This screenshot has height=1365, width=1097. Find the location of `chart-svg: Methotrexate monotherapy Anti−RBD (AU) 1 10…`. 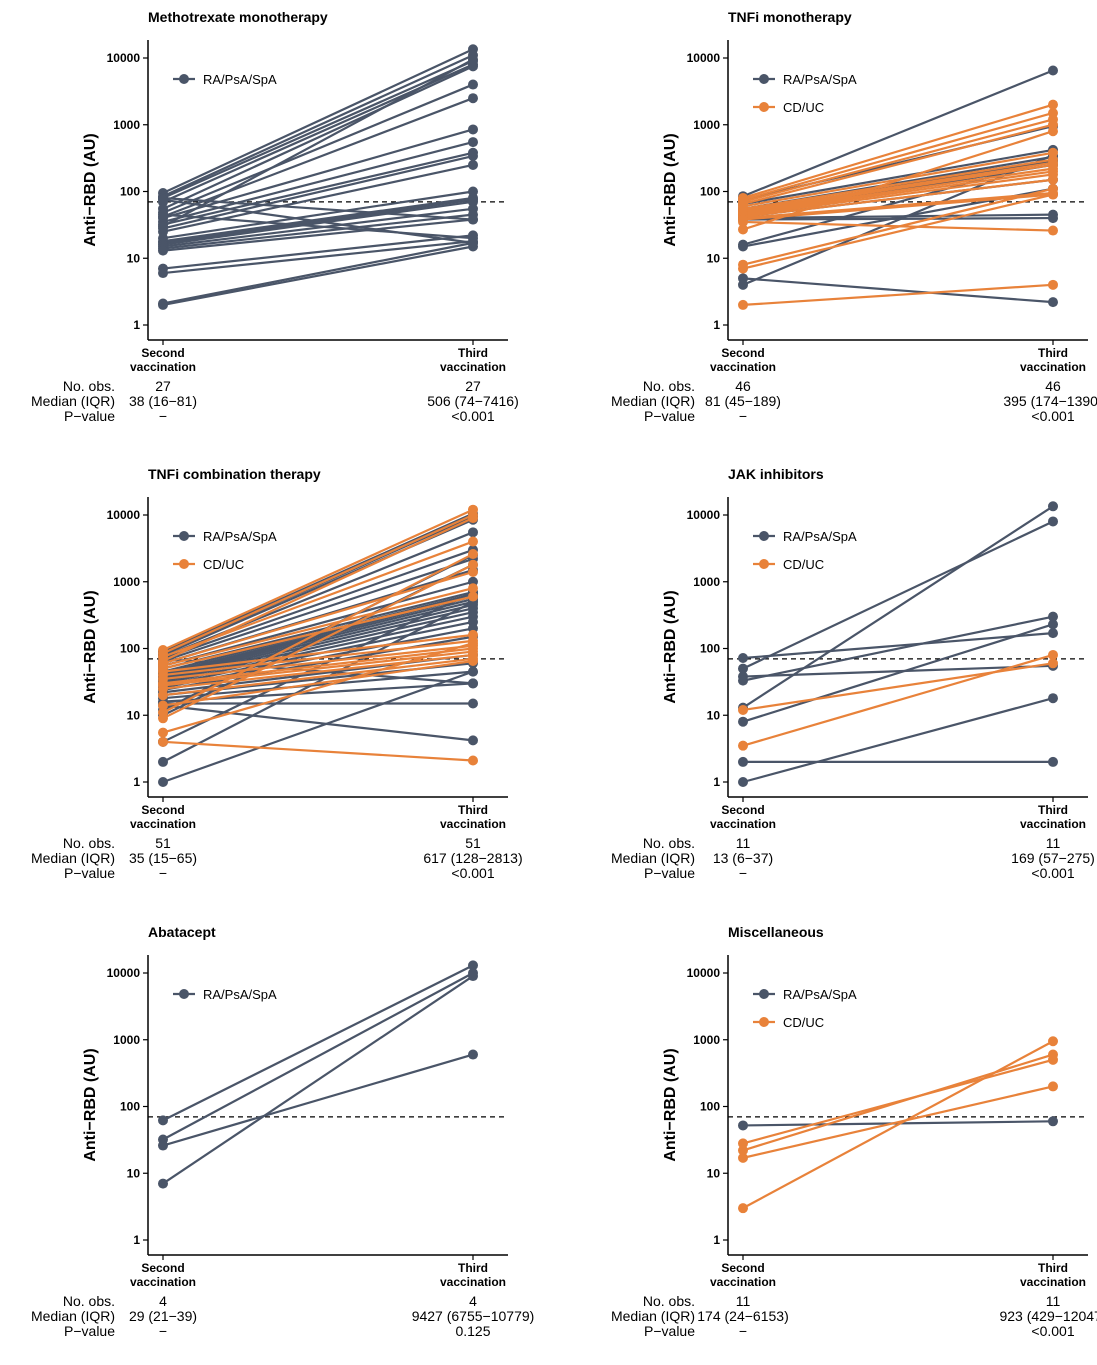

chart-svg: Methotrexate monotherapy Anti−RBD (AU) 1 10… is located at coordinates (275, 216).